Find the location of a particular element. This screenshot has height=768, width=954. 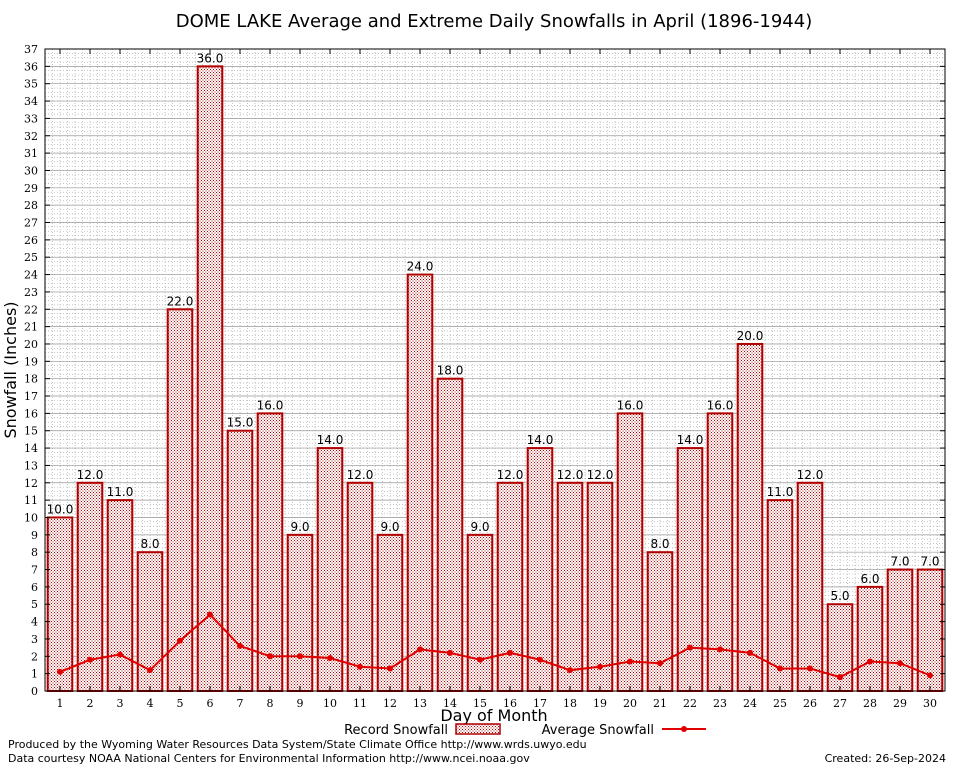

y-tick-label: 36 is located at coordinates (31, 66).